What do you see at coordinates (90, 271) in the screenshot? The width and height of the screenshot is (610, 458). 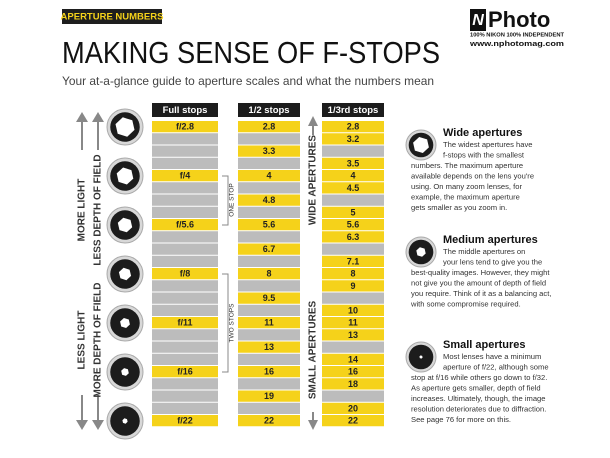 I see `side-arrows` at bounding box center [90, 271].